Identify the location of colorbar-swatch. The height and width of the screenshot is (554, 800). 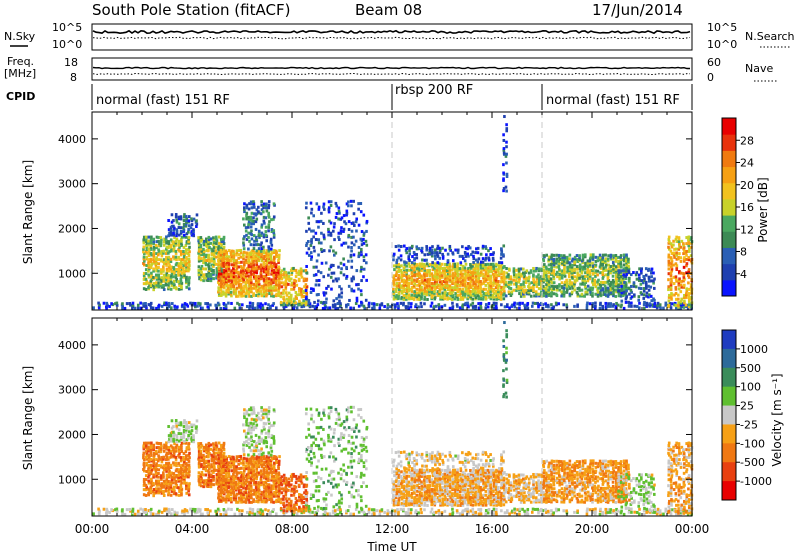
(729, 126).